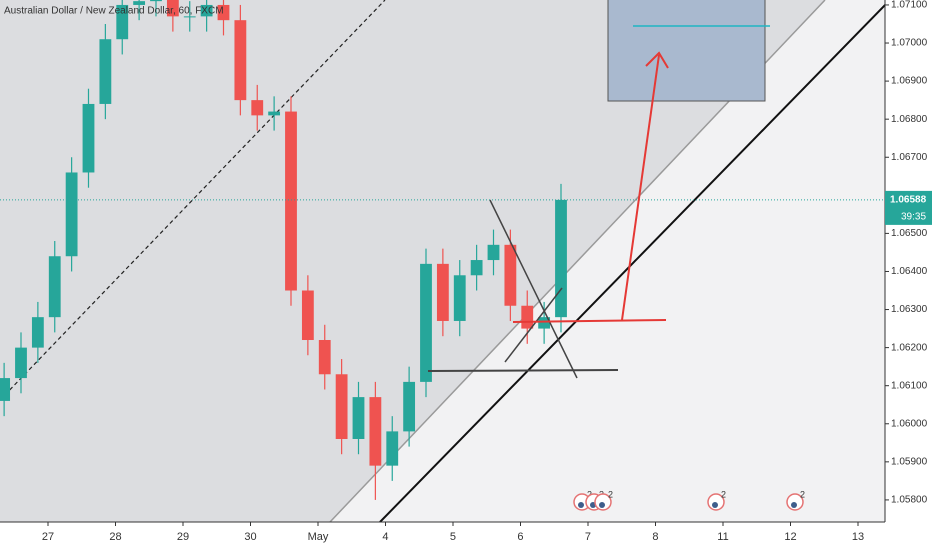 The width and height of the screenshot is (932, 550). I want to click on y-tick-label: 1.06800, so click(909, 119).